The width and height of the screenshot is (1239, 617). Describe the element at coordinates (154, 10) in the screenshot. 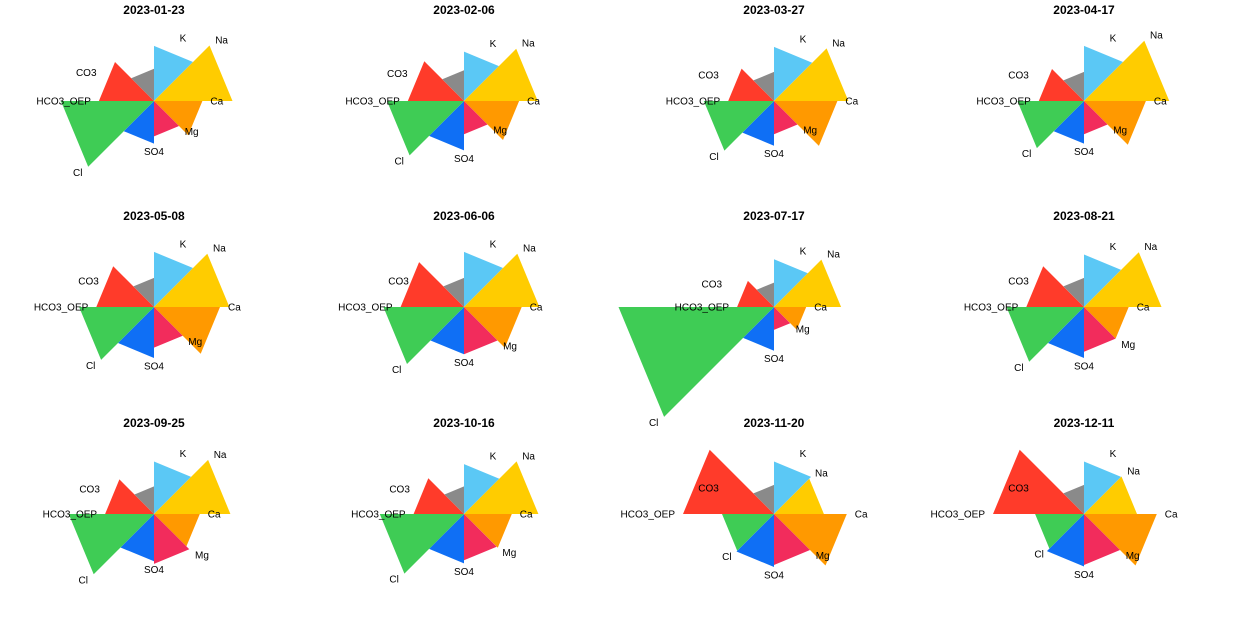

I see `panel-title: 2023-01-23` at that location.